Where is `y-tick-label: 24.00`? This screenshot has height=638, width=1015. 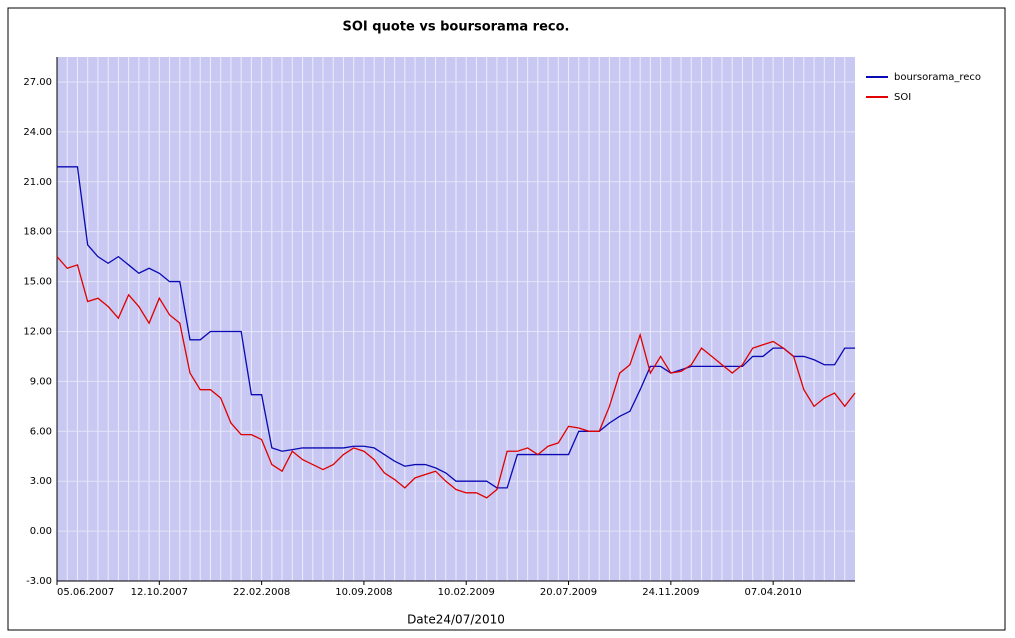
y-tick-label: 24.00 is located at coordinates (37, 132).